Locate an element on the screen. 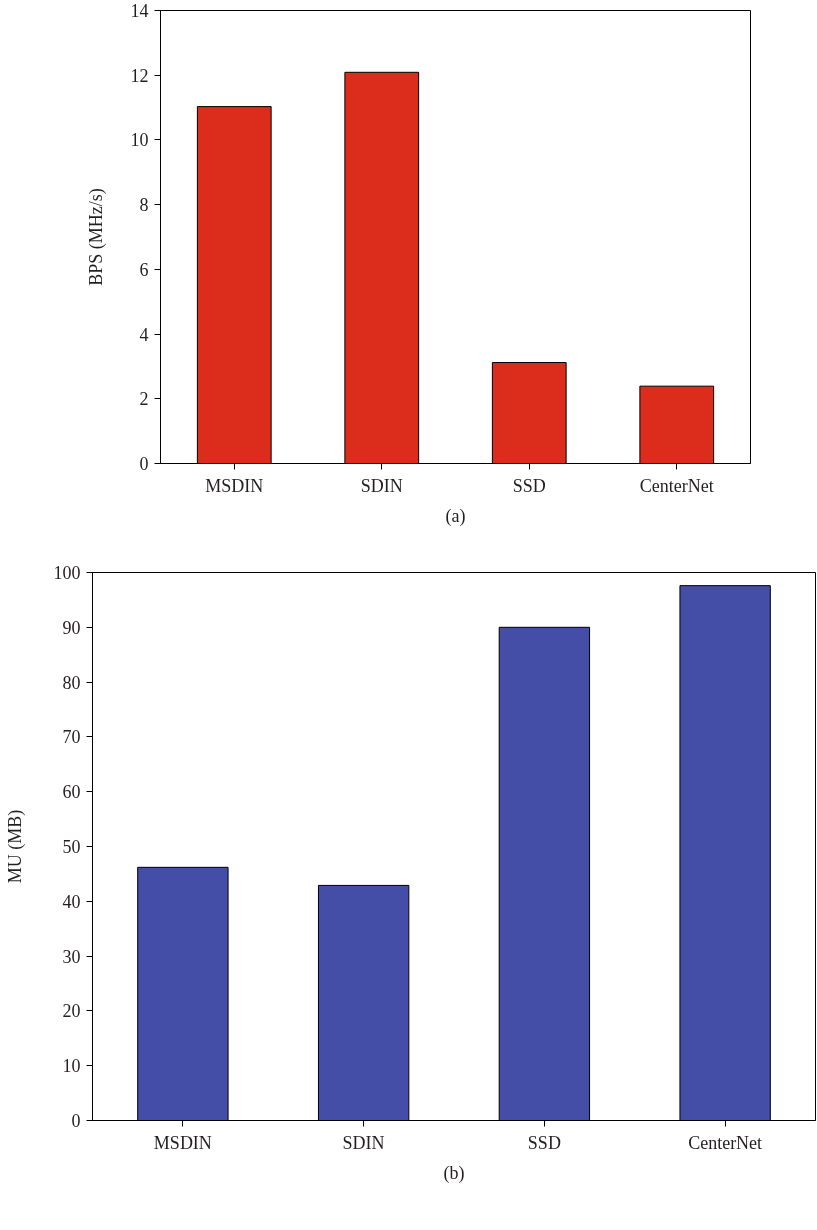  y-tick-label: 8 is located at coordinates (144, 205).